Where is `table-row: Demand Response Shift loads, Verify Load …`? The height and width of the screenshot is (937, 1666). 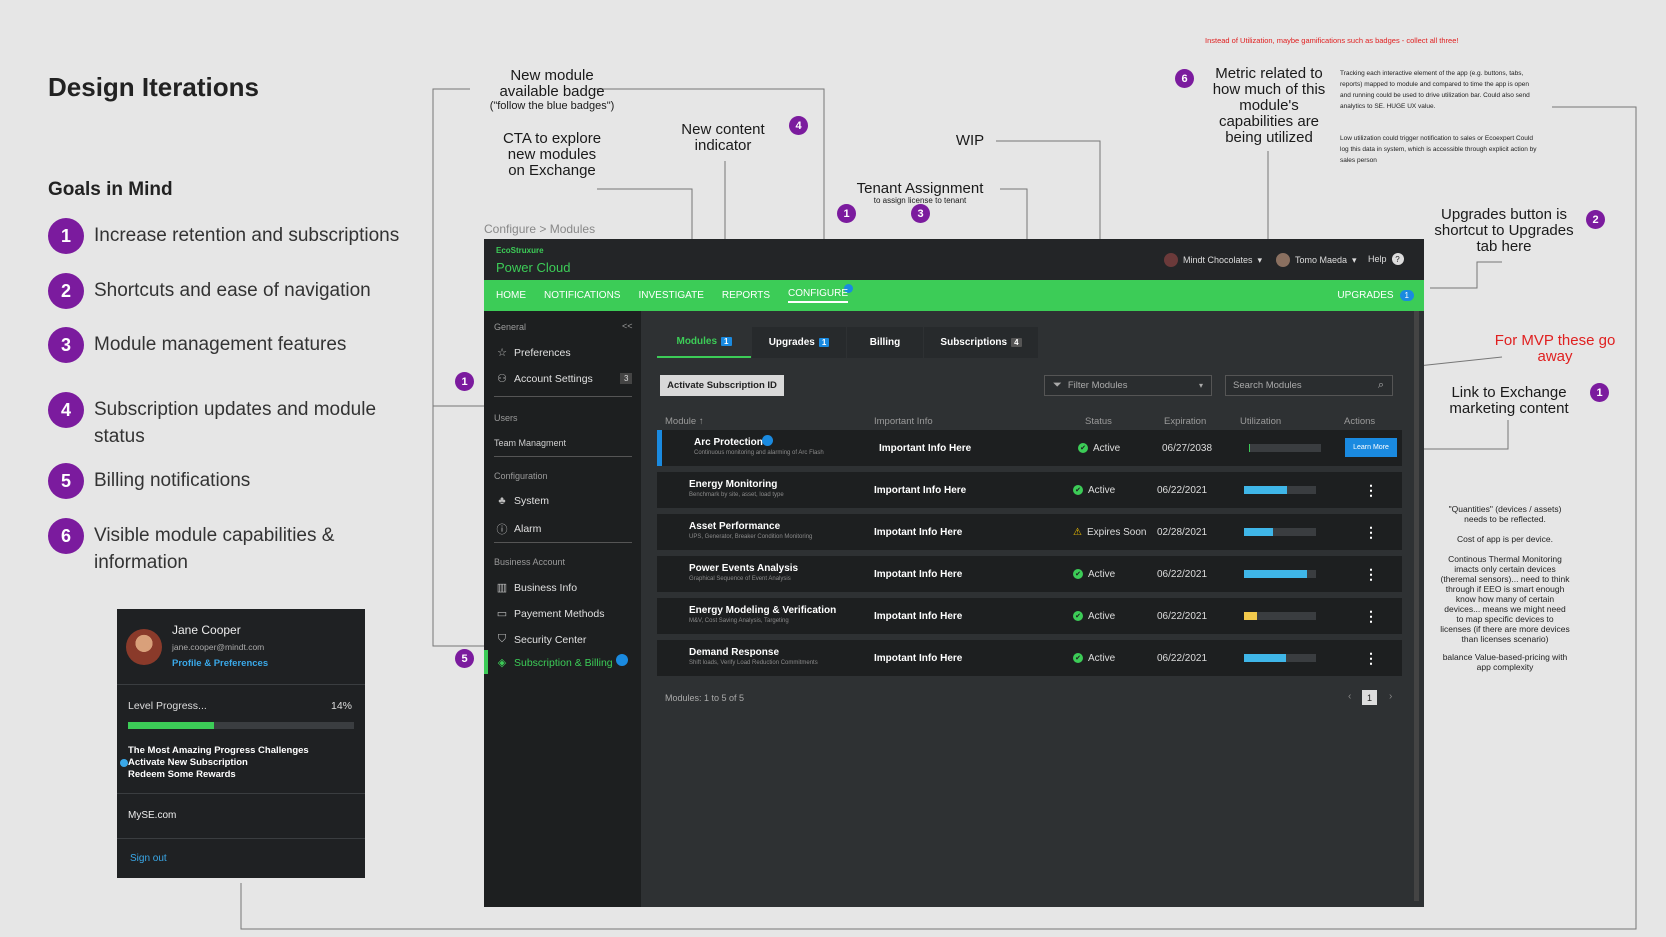
table-row: Demand Response Shift loads, Verify Load … is located at coordinates (1029, 658).